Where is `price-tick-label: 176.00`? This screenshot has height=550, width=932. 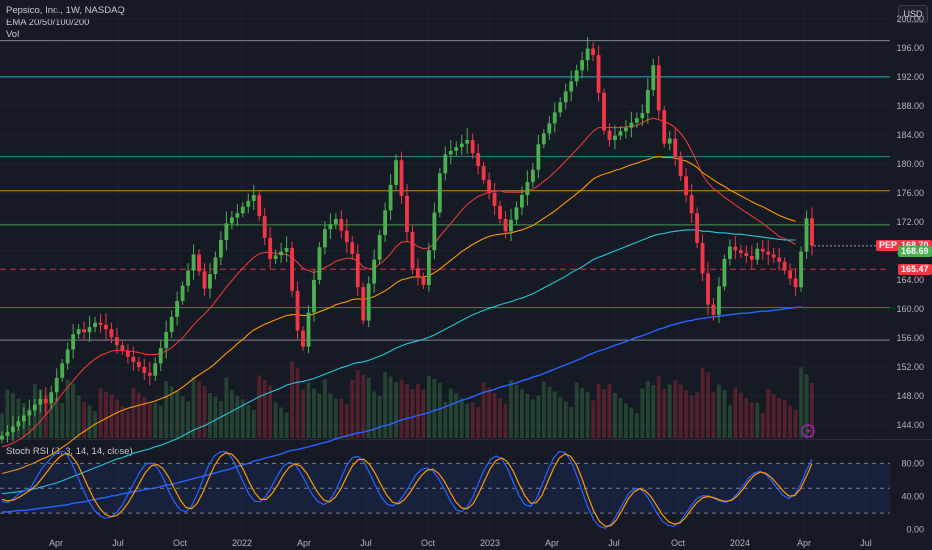
price-tick-label: 176.00 is located at coordinates (910, 193).